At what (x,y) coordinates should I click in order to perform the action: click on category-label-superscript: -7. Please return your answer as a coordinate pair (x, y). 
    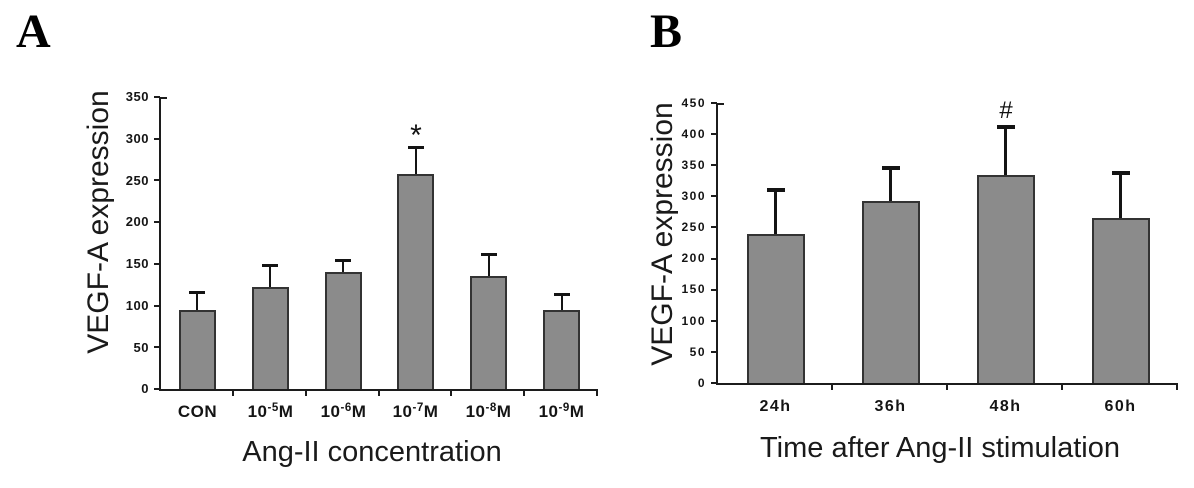
    Looking at the image, I should click on (418, 408).